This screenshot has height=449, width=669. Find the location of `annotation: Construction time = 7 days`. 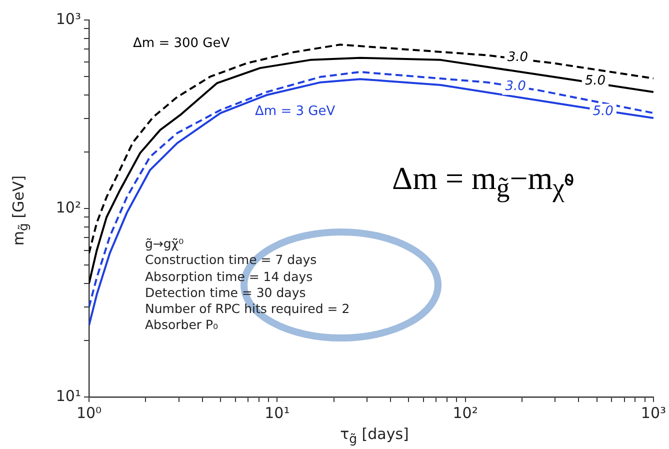

annotation: Construction time = 7 days is located at coordinates (231, 260).